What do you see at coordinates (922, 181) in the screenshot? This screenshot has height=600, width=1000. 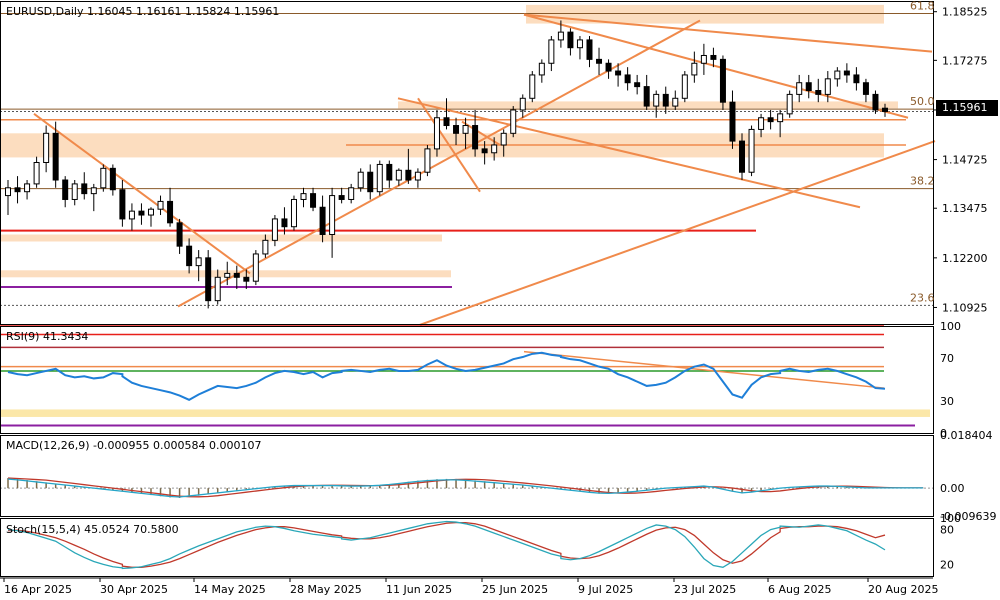 I see `fib-label: 38.2` at bounding box center [922, 181].